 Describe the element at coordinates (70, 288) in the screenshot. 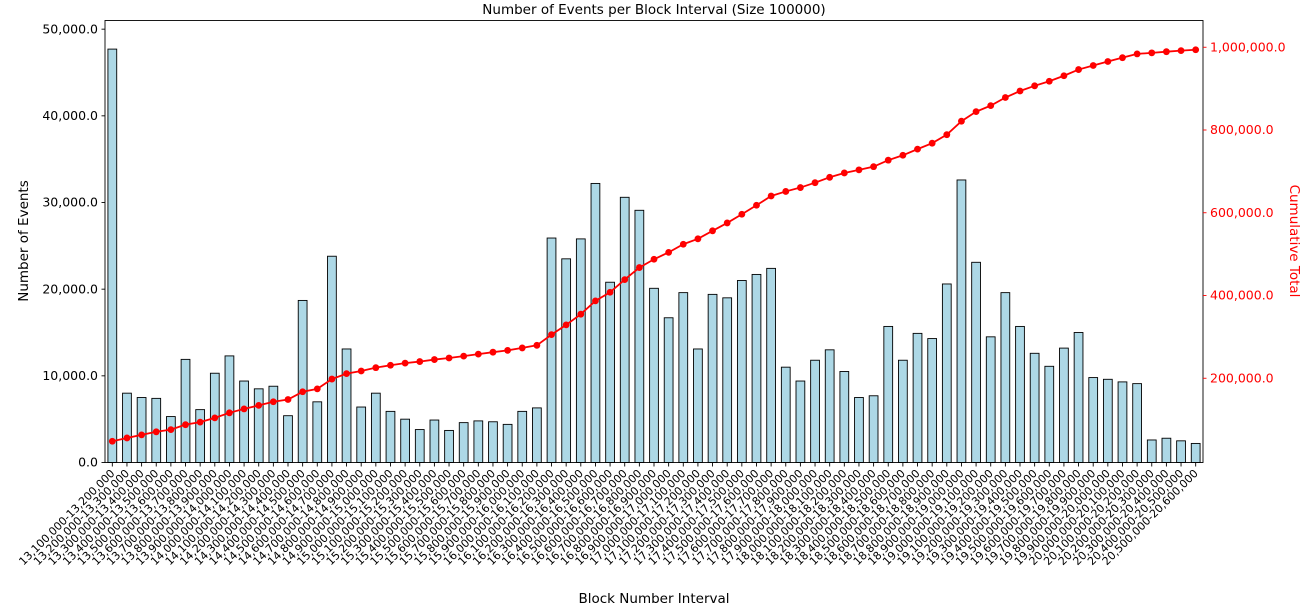

I see `left-tick-label: 20,000.0` at that location.